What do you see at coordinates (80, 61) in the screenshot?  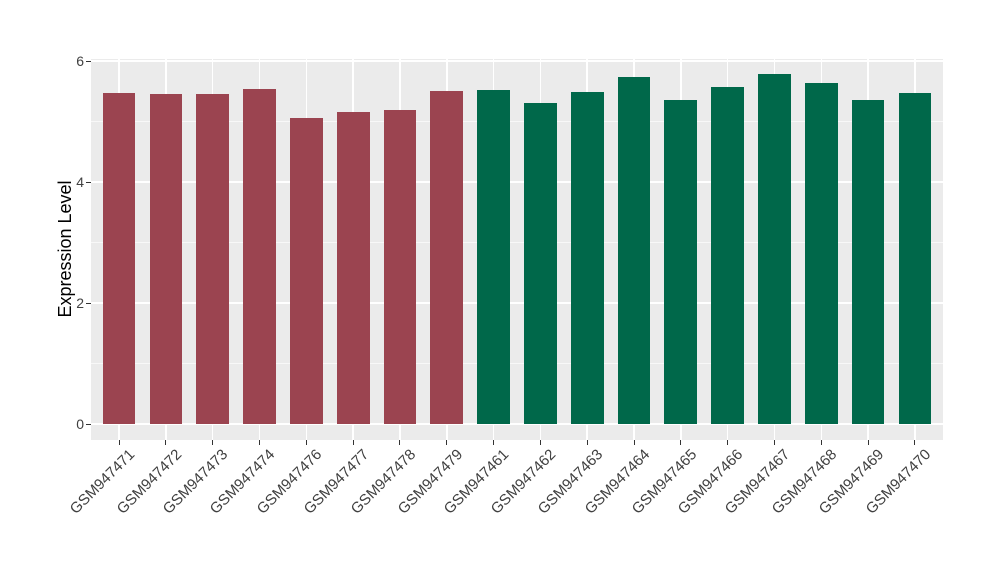 I see `y-tick-label: 6` at bounding box center [80, 61].